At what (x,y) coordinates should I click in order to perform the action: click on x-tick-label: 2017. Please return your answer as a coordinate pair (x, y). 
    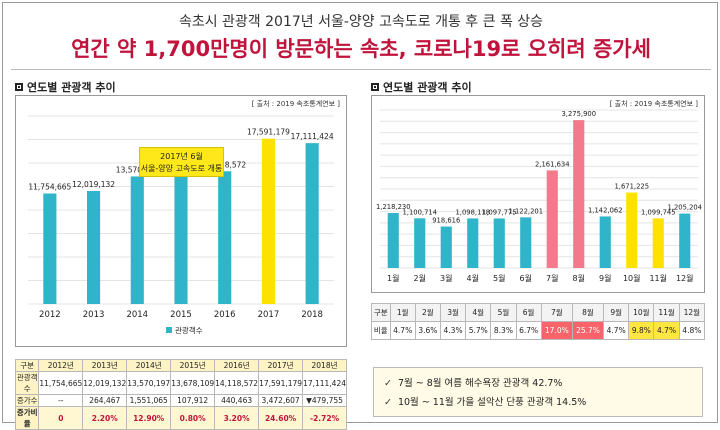
    Looking at the image, I should click on (269, 315).